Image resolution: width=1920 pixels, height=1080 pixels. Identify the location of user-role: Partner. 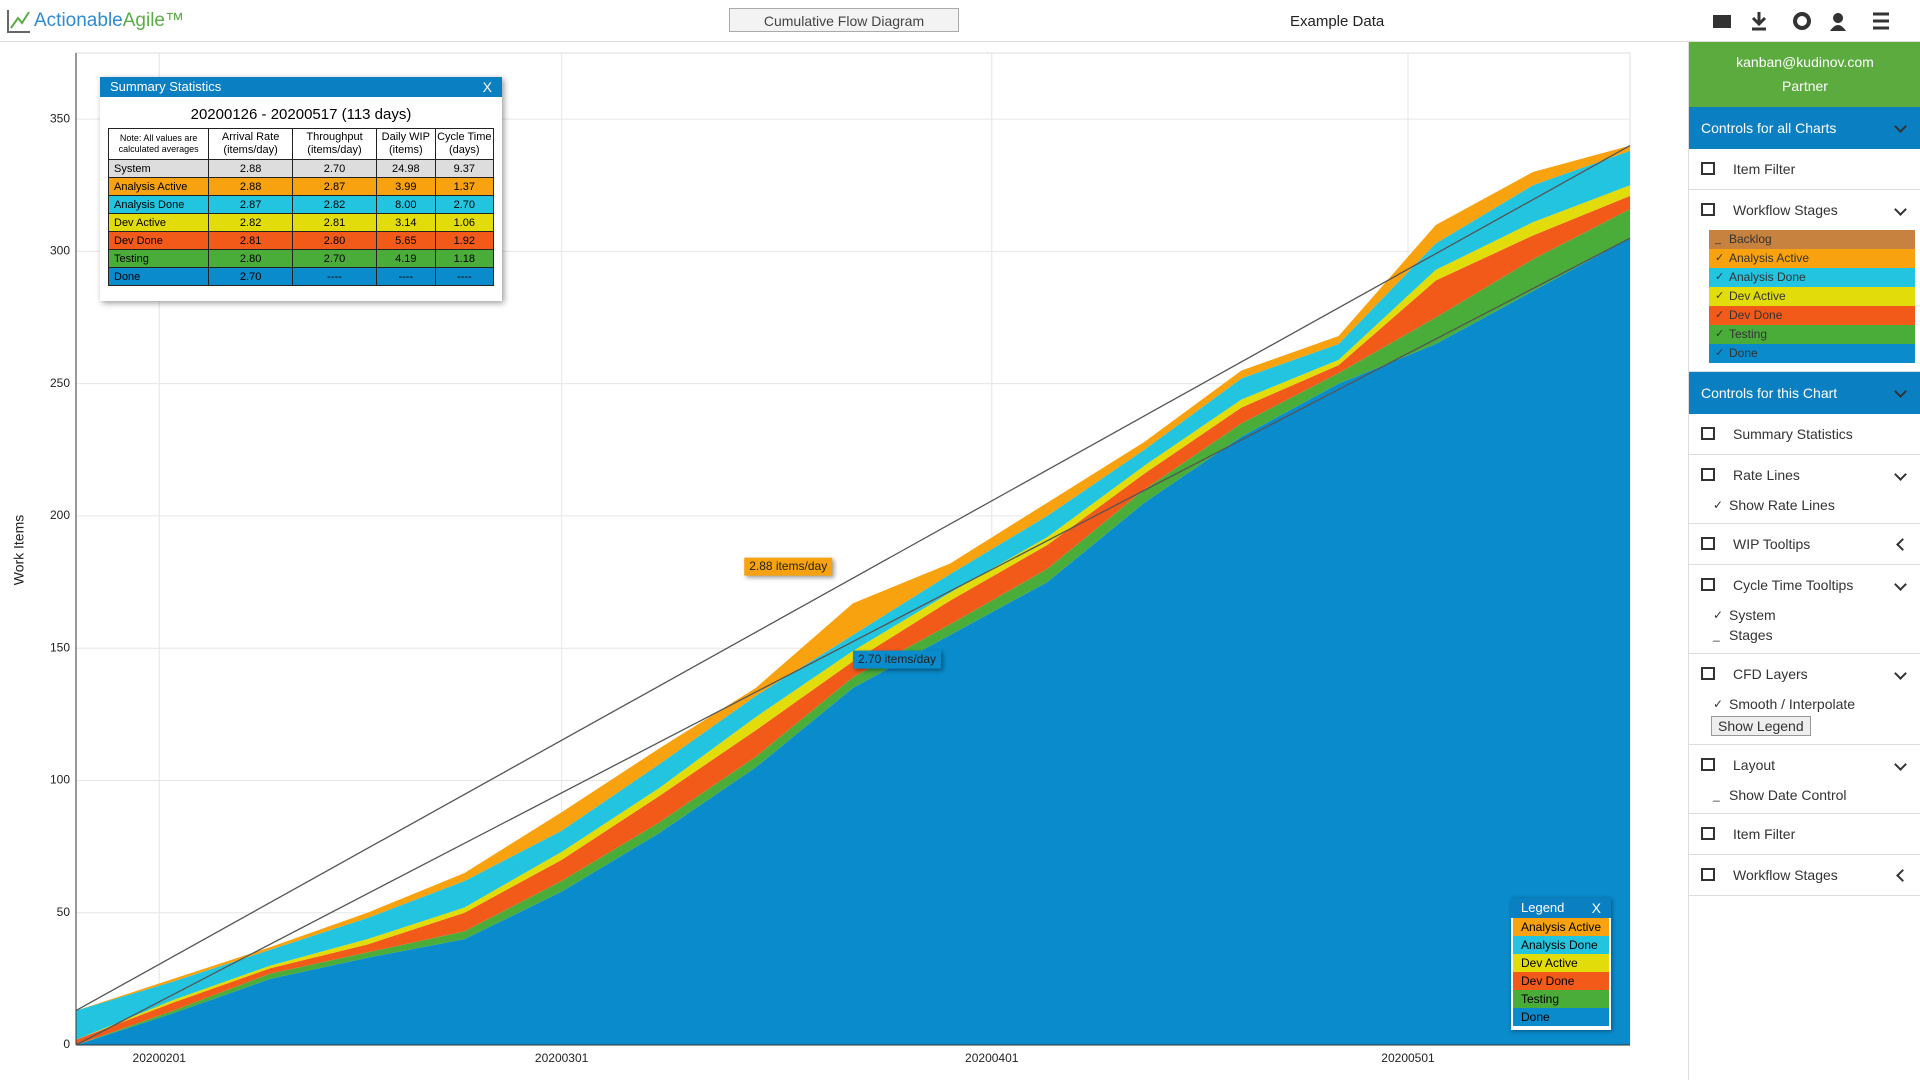
(1805, 86).